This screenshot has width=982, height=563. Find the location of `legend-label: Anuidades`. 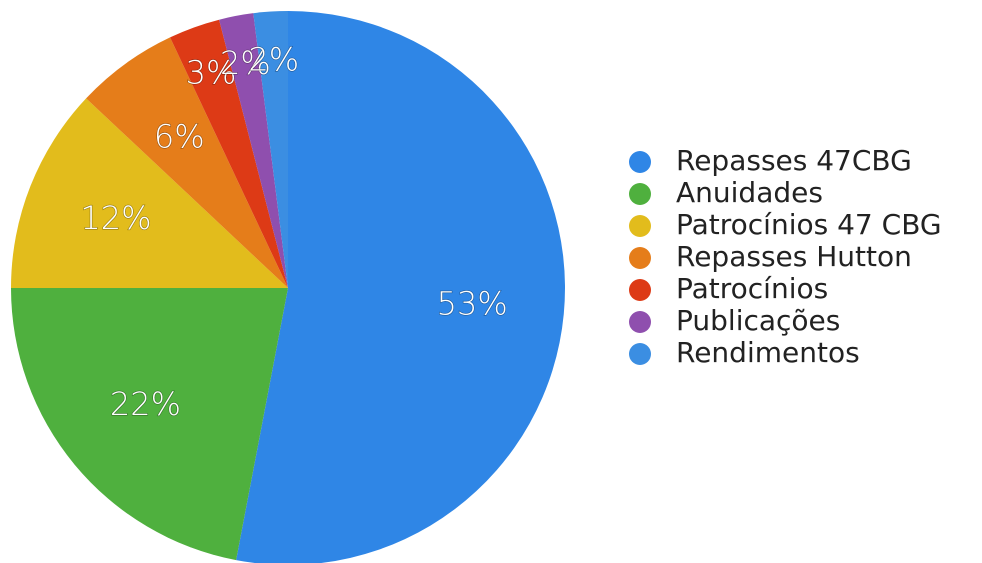

legend-label: Anuidades is located at coordinates (749, 192).